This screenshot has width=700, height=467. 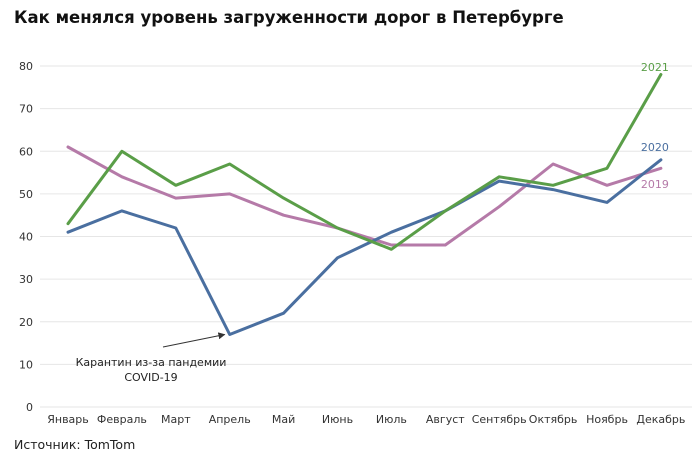 I want to click on series-label-2019: 2019, so click(x=655, y=184).